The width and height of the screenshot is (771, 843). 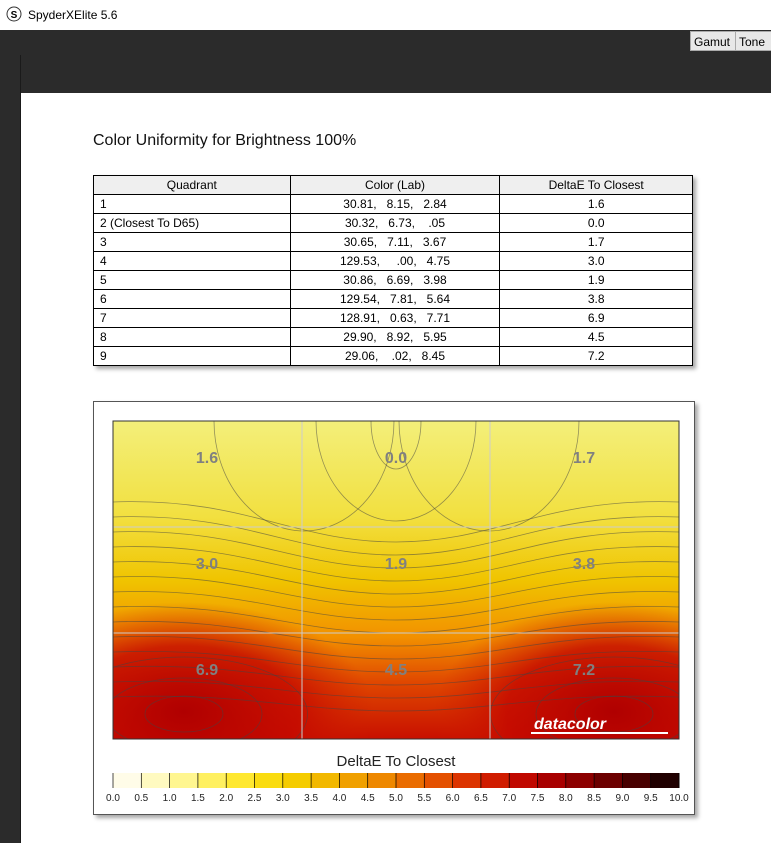 I want to click on header-row: Quadrant Color (Lab) DeltaE To Closest, so click(x=393, y=185).